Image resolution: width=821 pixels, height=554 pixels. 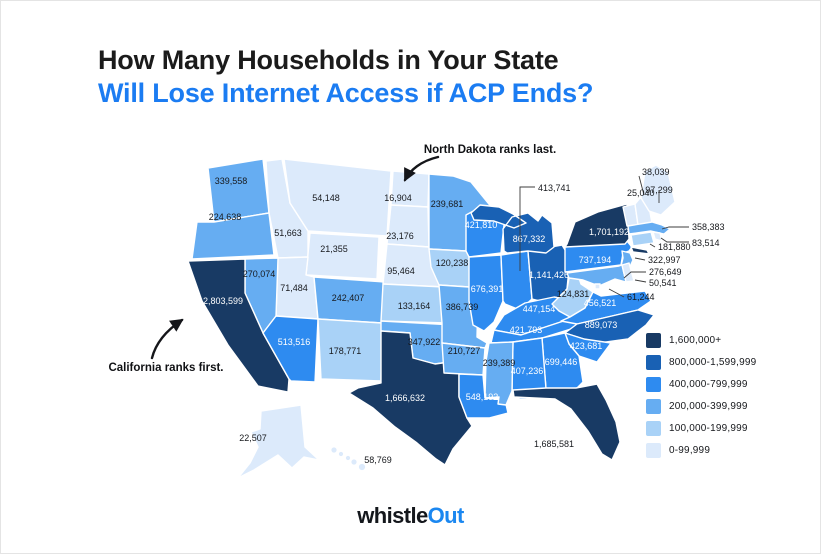 What do you see at coordinates (566, 422) in the screenshot?
I see `state-florida` at bounding box center [566, 422].